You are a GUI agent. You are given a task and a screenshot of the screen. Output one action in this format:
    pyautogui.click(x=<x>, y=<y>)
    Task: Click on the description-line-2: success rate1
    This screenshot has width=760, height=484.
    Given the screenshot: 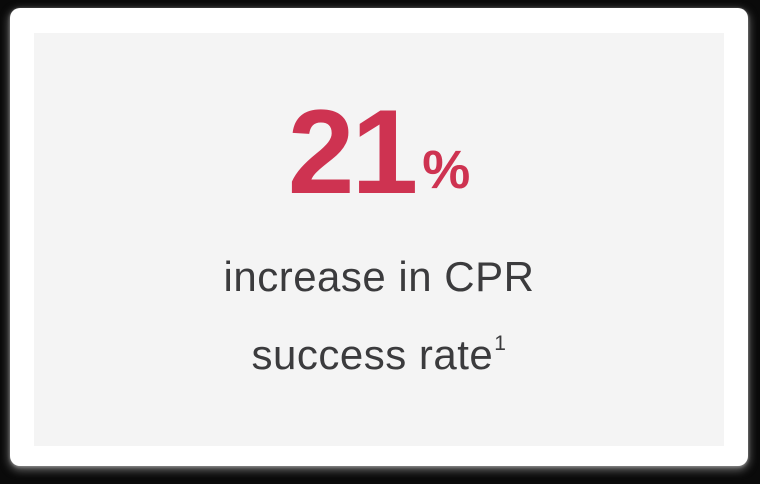 What is the action you would take?
    pyautogui.click(x=379, y=359)
    